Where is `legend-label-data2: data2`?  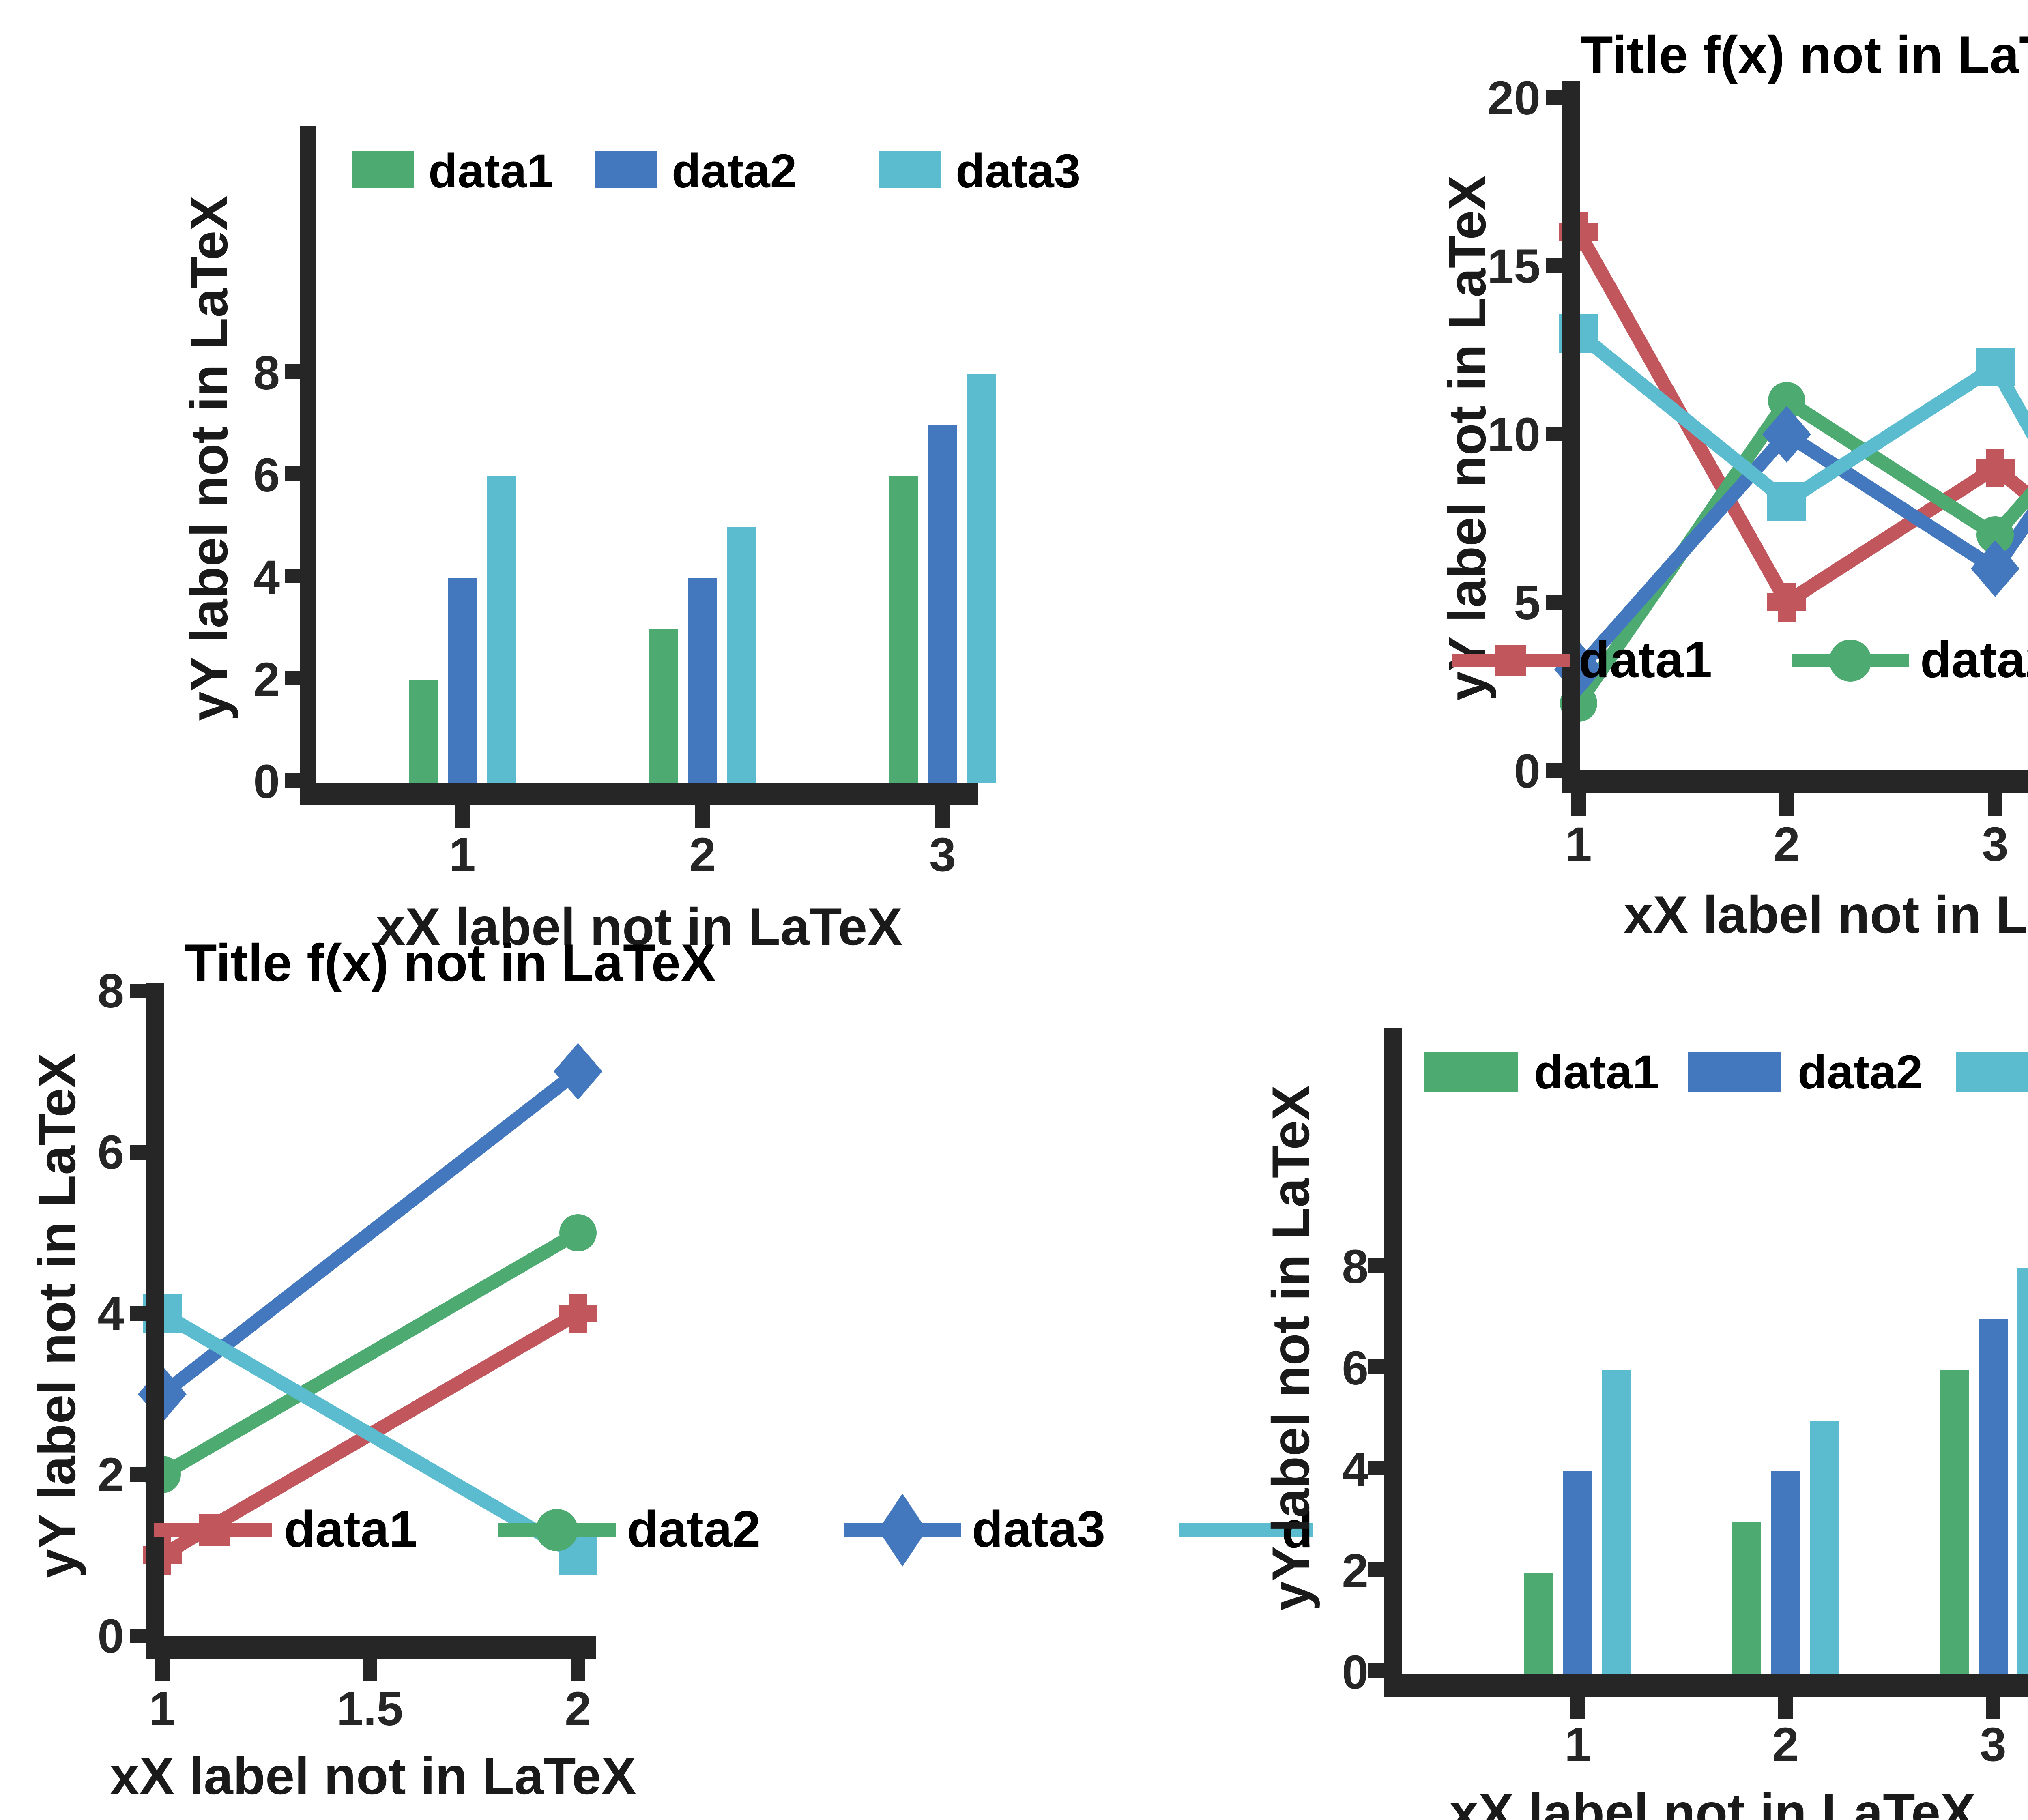 legend-label-data2: data2 is located at coordinates (1974, 659).